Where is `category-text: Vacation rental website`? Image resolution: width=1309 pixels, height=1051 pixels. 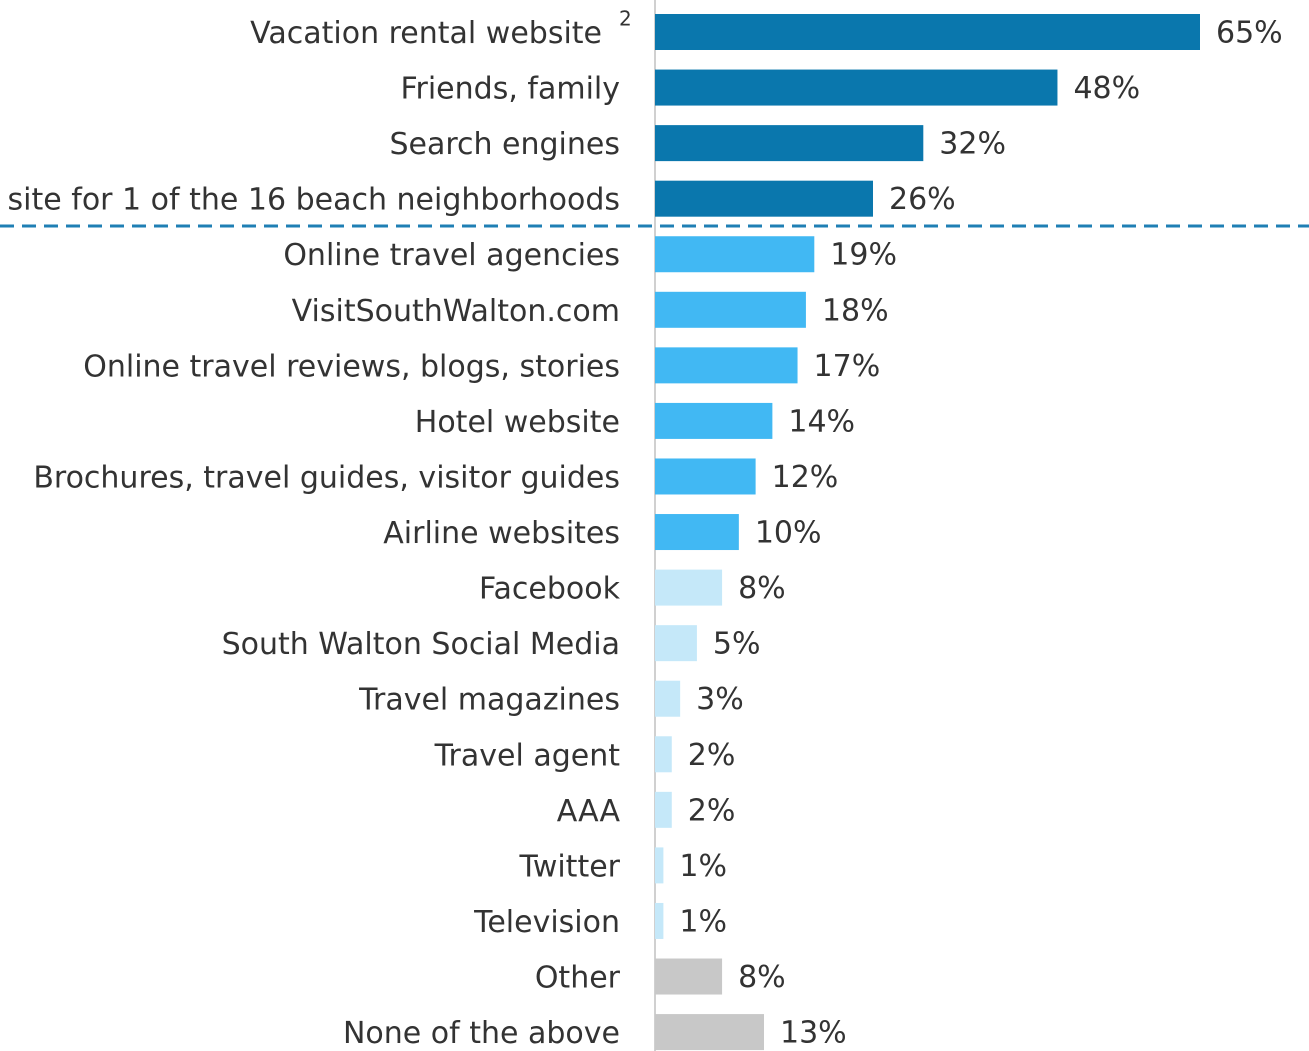 category-text: Vacation rental website is located at coordinates (426, 33).